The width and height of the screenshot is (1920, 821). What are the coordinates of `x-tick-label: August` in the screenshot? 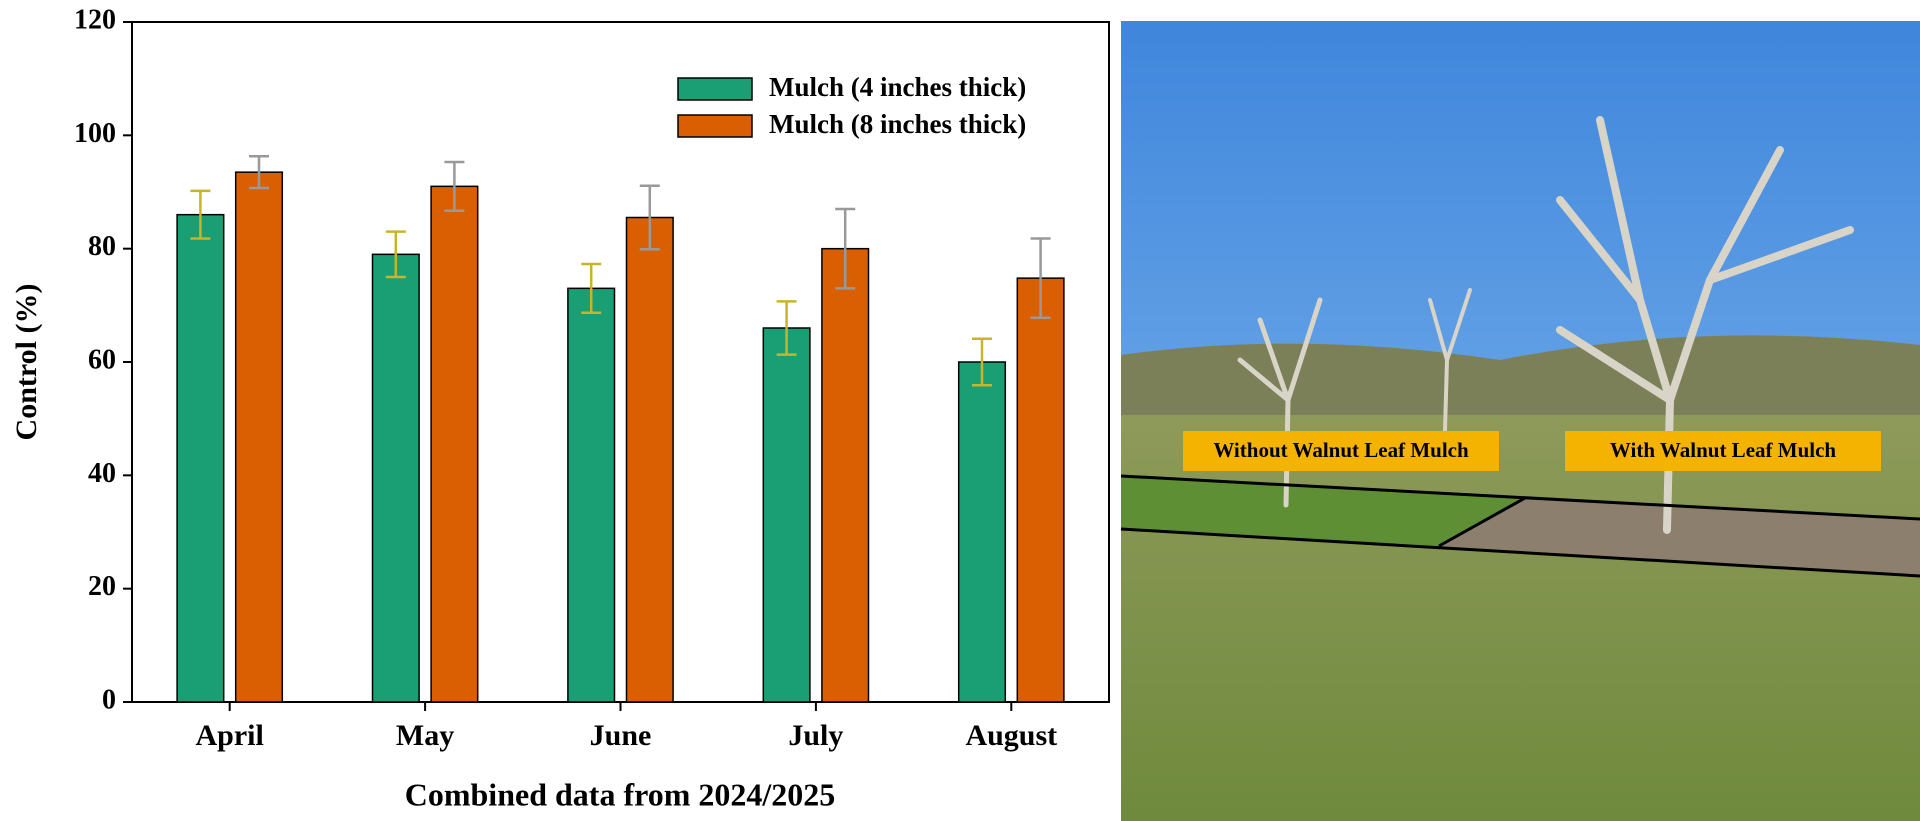 It's located at (1011, 735).